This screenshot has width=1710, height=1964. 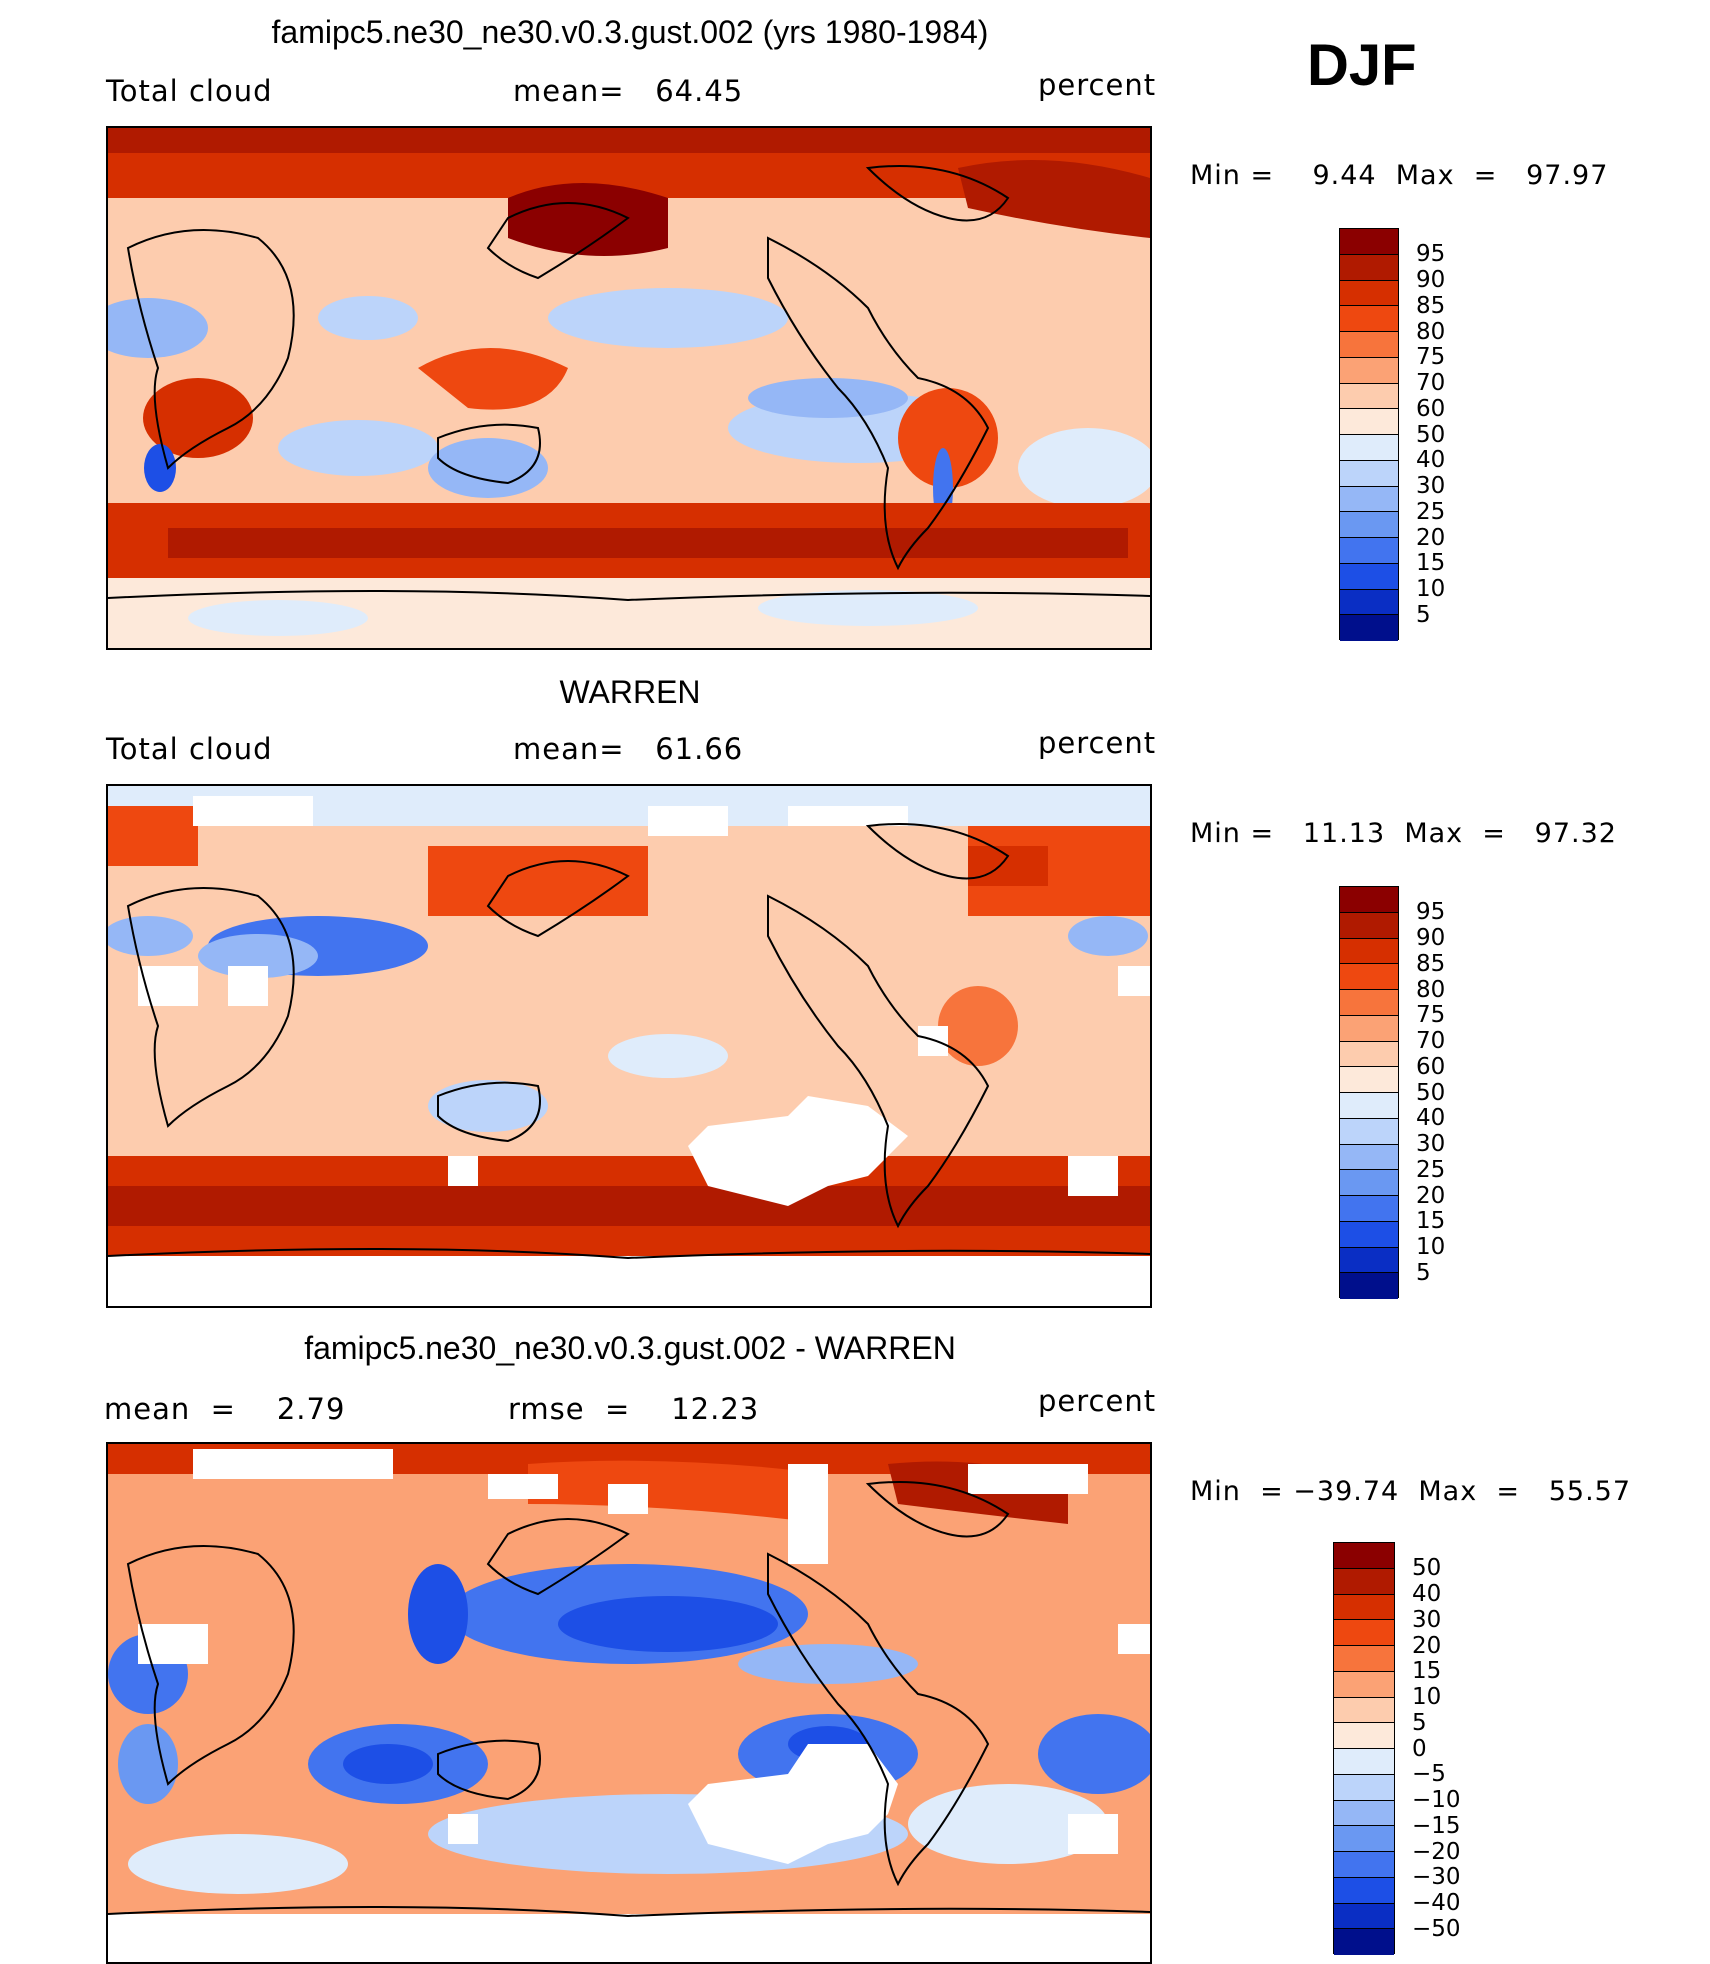 What do you see at coordinates (1436, 1800) in the screenshot?
I see `colorbar-label: −10` at bounding box center [1436, 1800].